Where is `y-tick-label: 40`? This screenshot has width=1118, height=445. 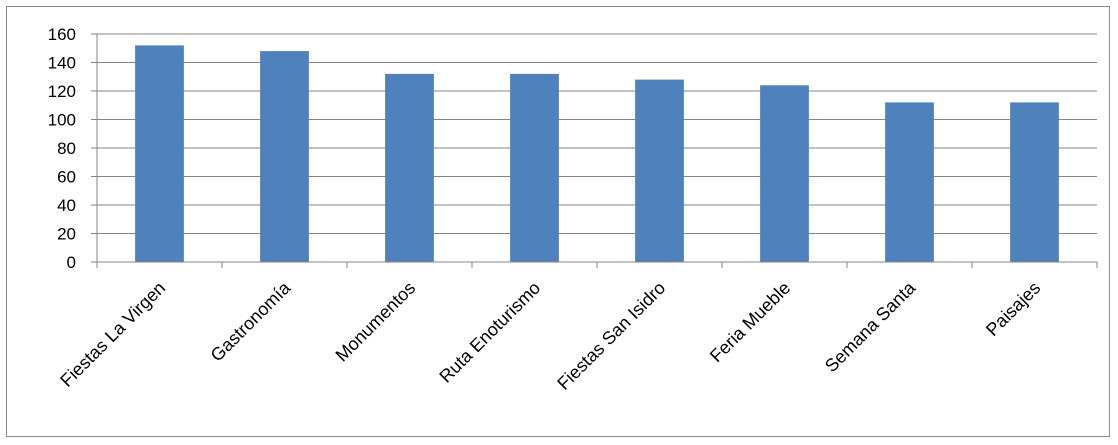 y-tick-label: 40 is located at coordinates (66, 205).